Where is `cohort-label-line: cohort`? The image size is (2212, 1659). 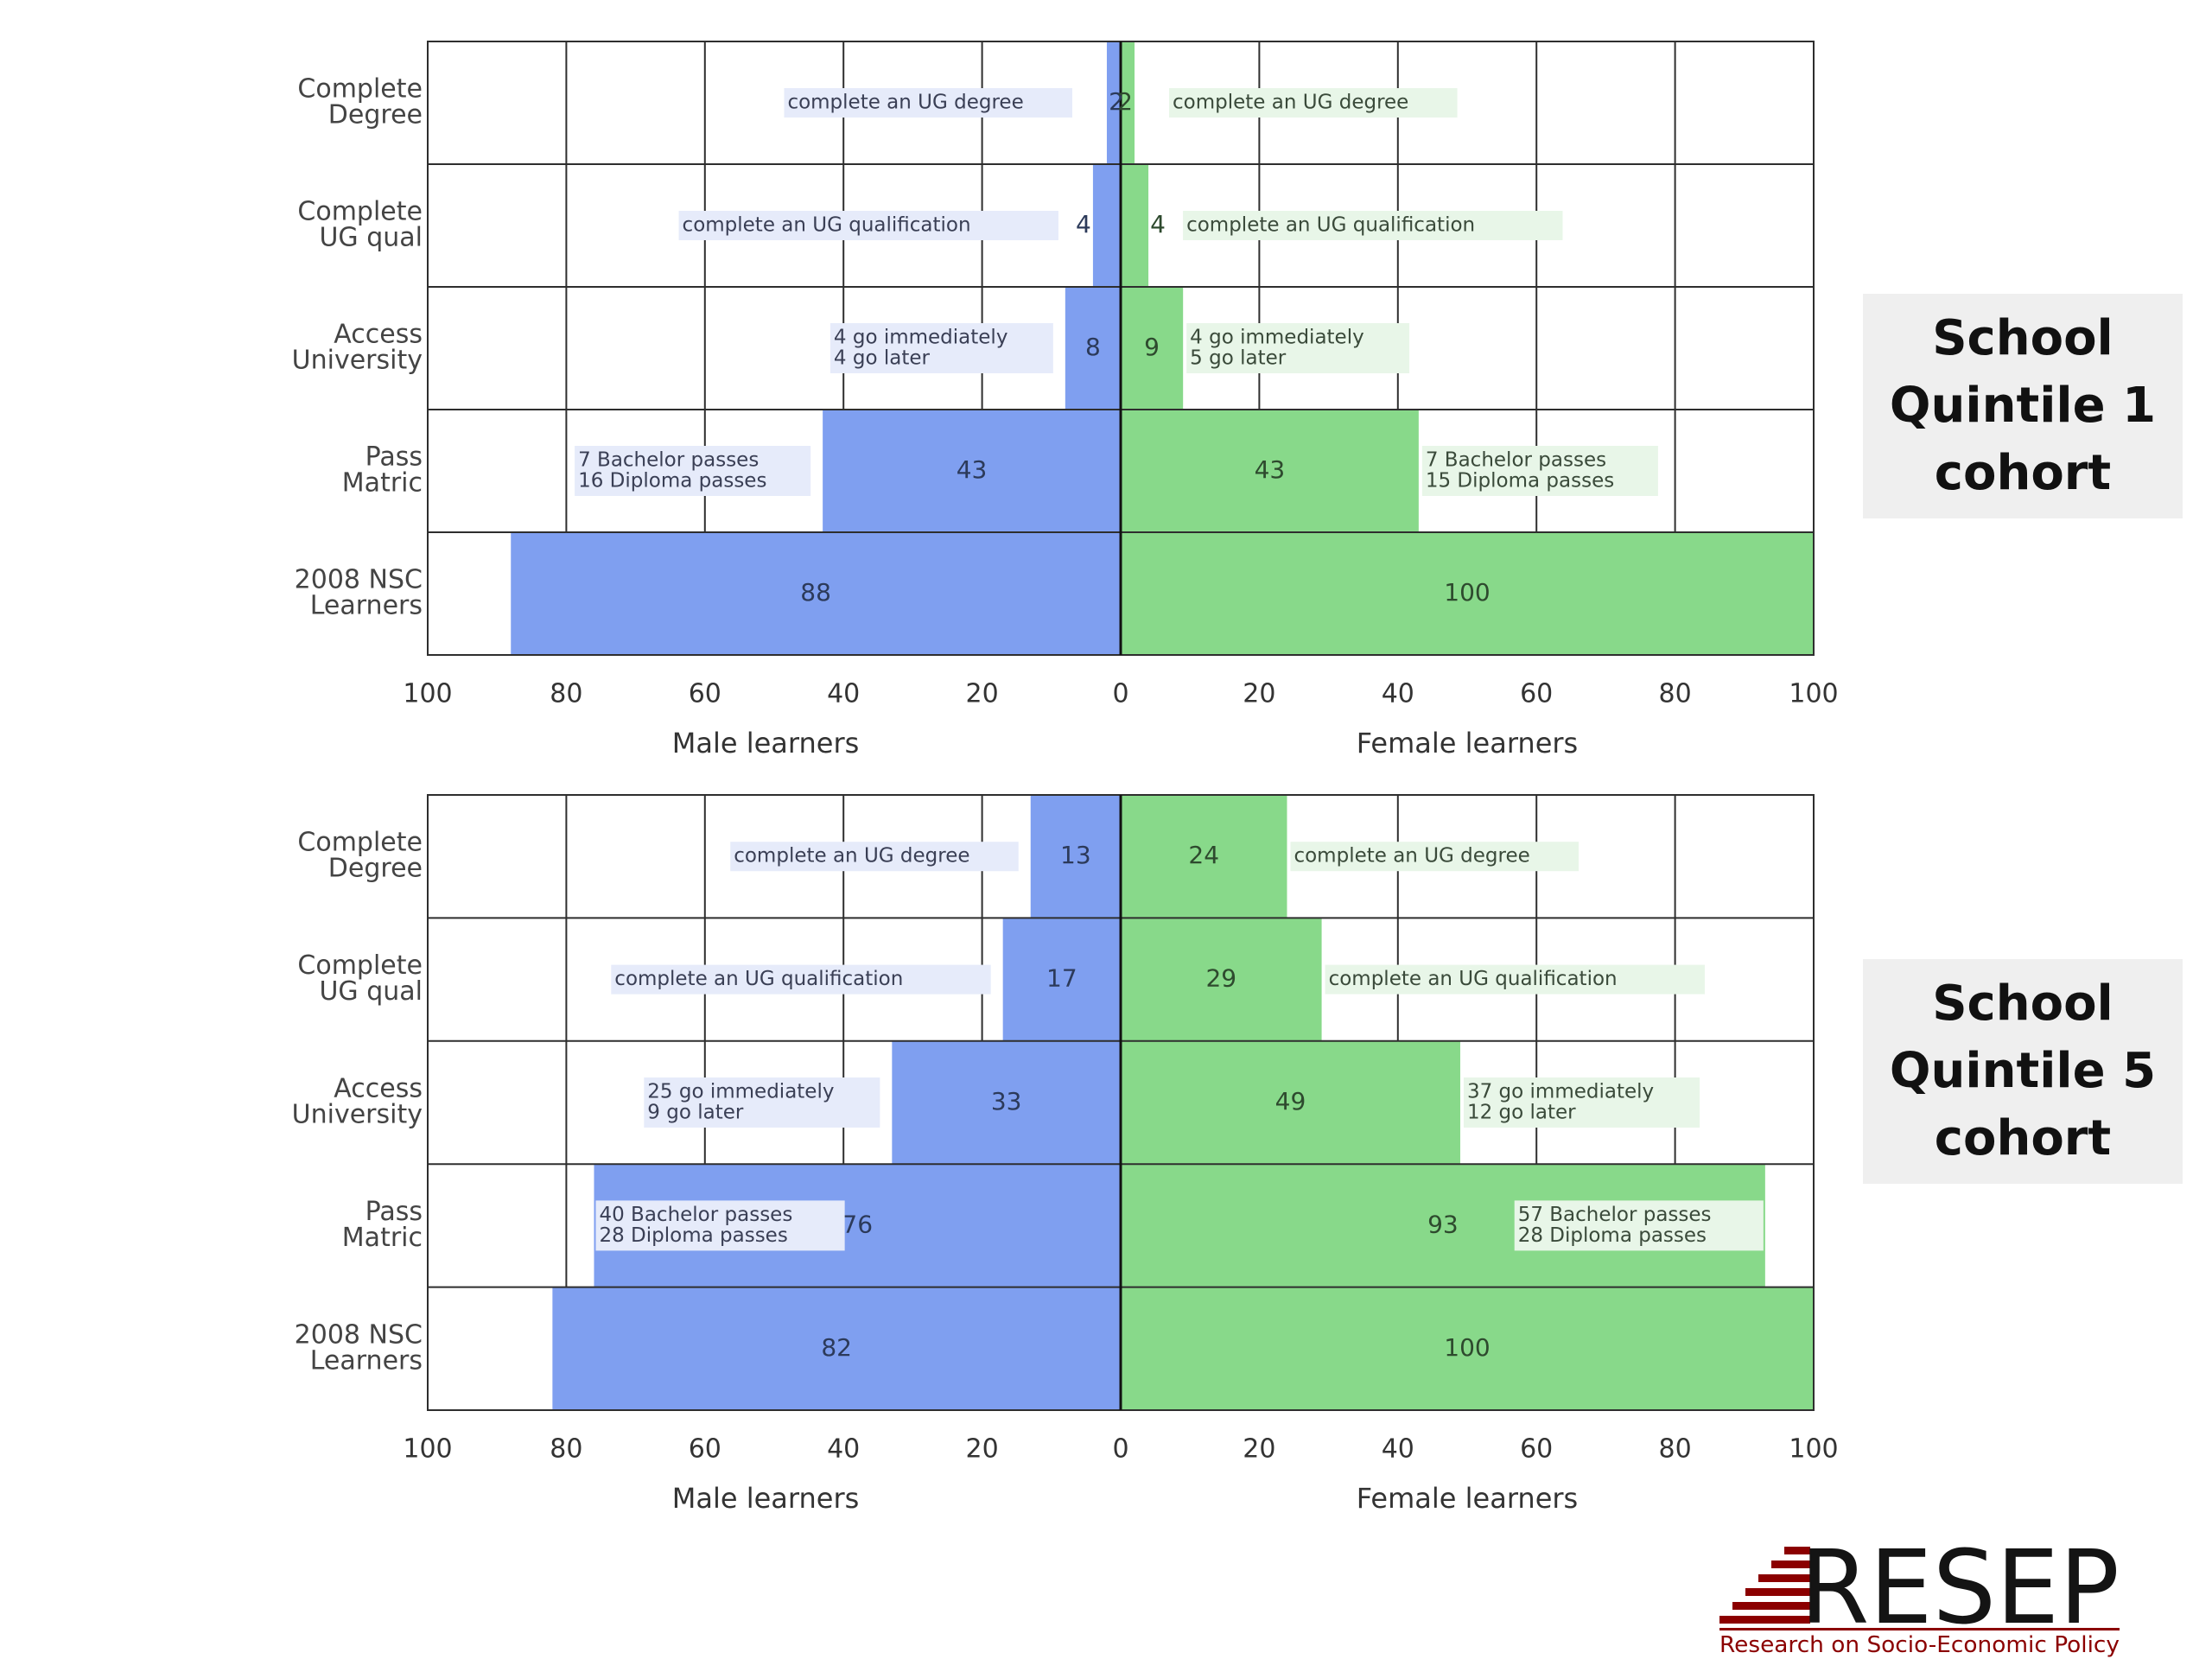
cohort-label-line: cohort is located at coordinates (2023, 1138).